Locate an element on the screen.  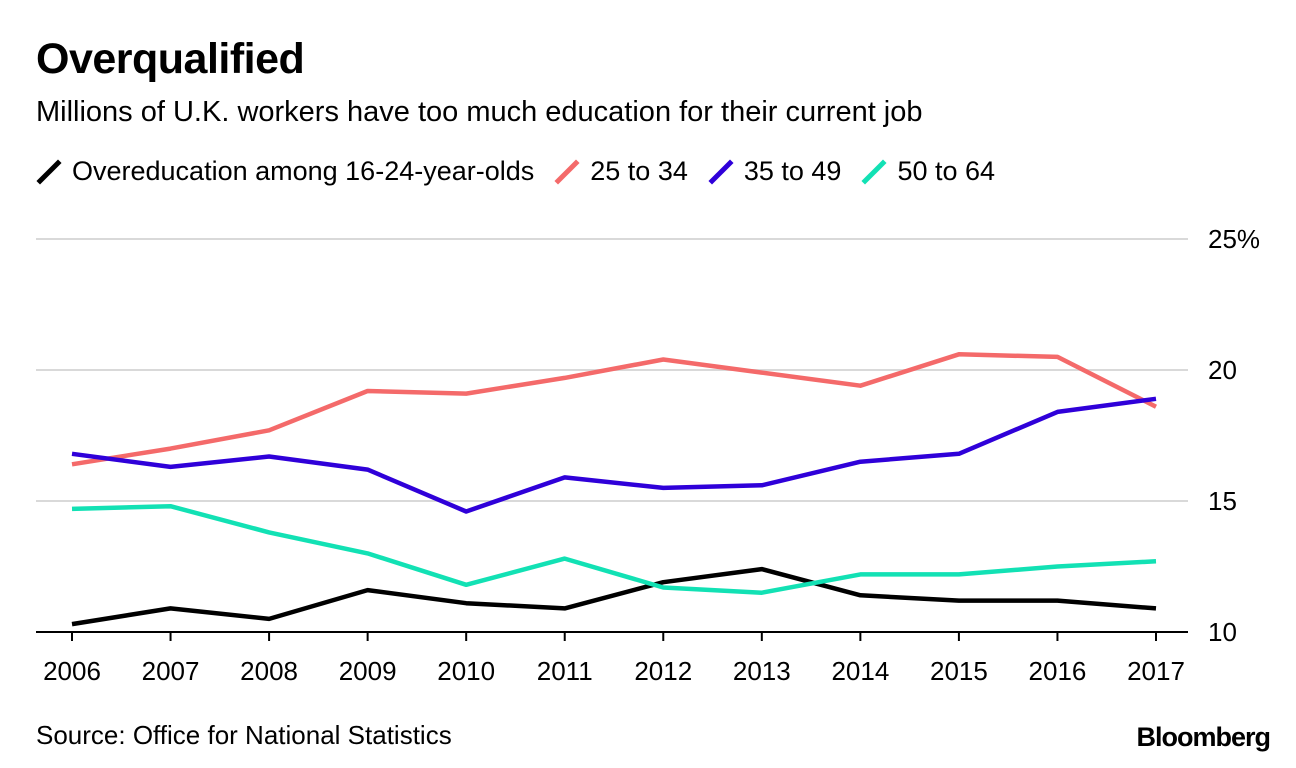
y-tick-label: 25% is located at coordinates (1234, 239).